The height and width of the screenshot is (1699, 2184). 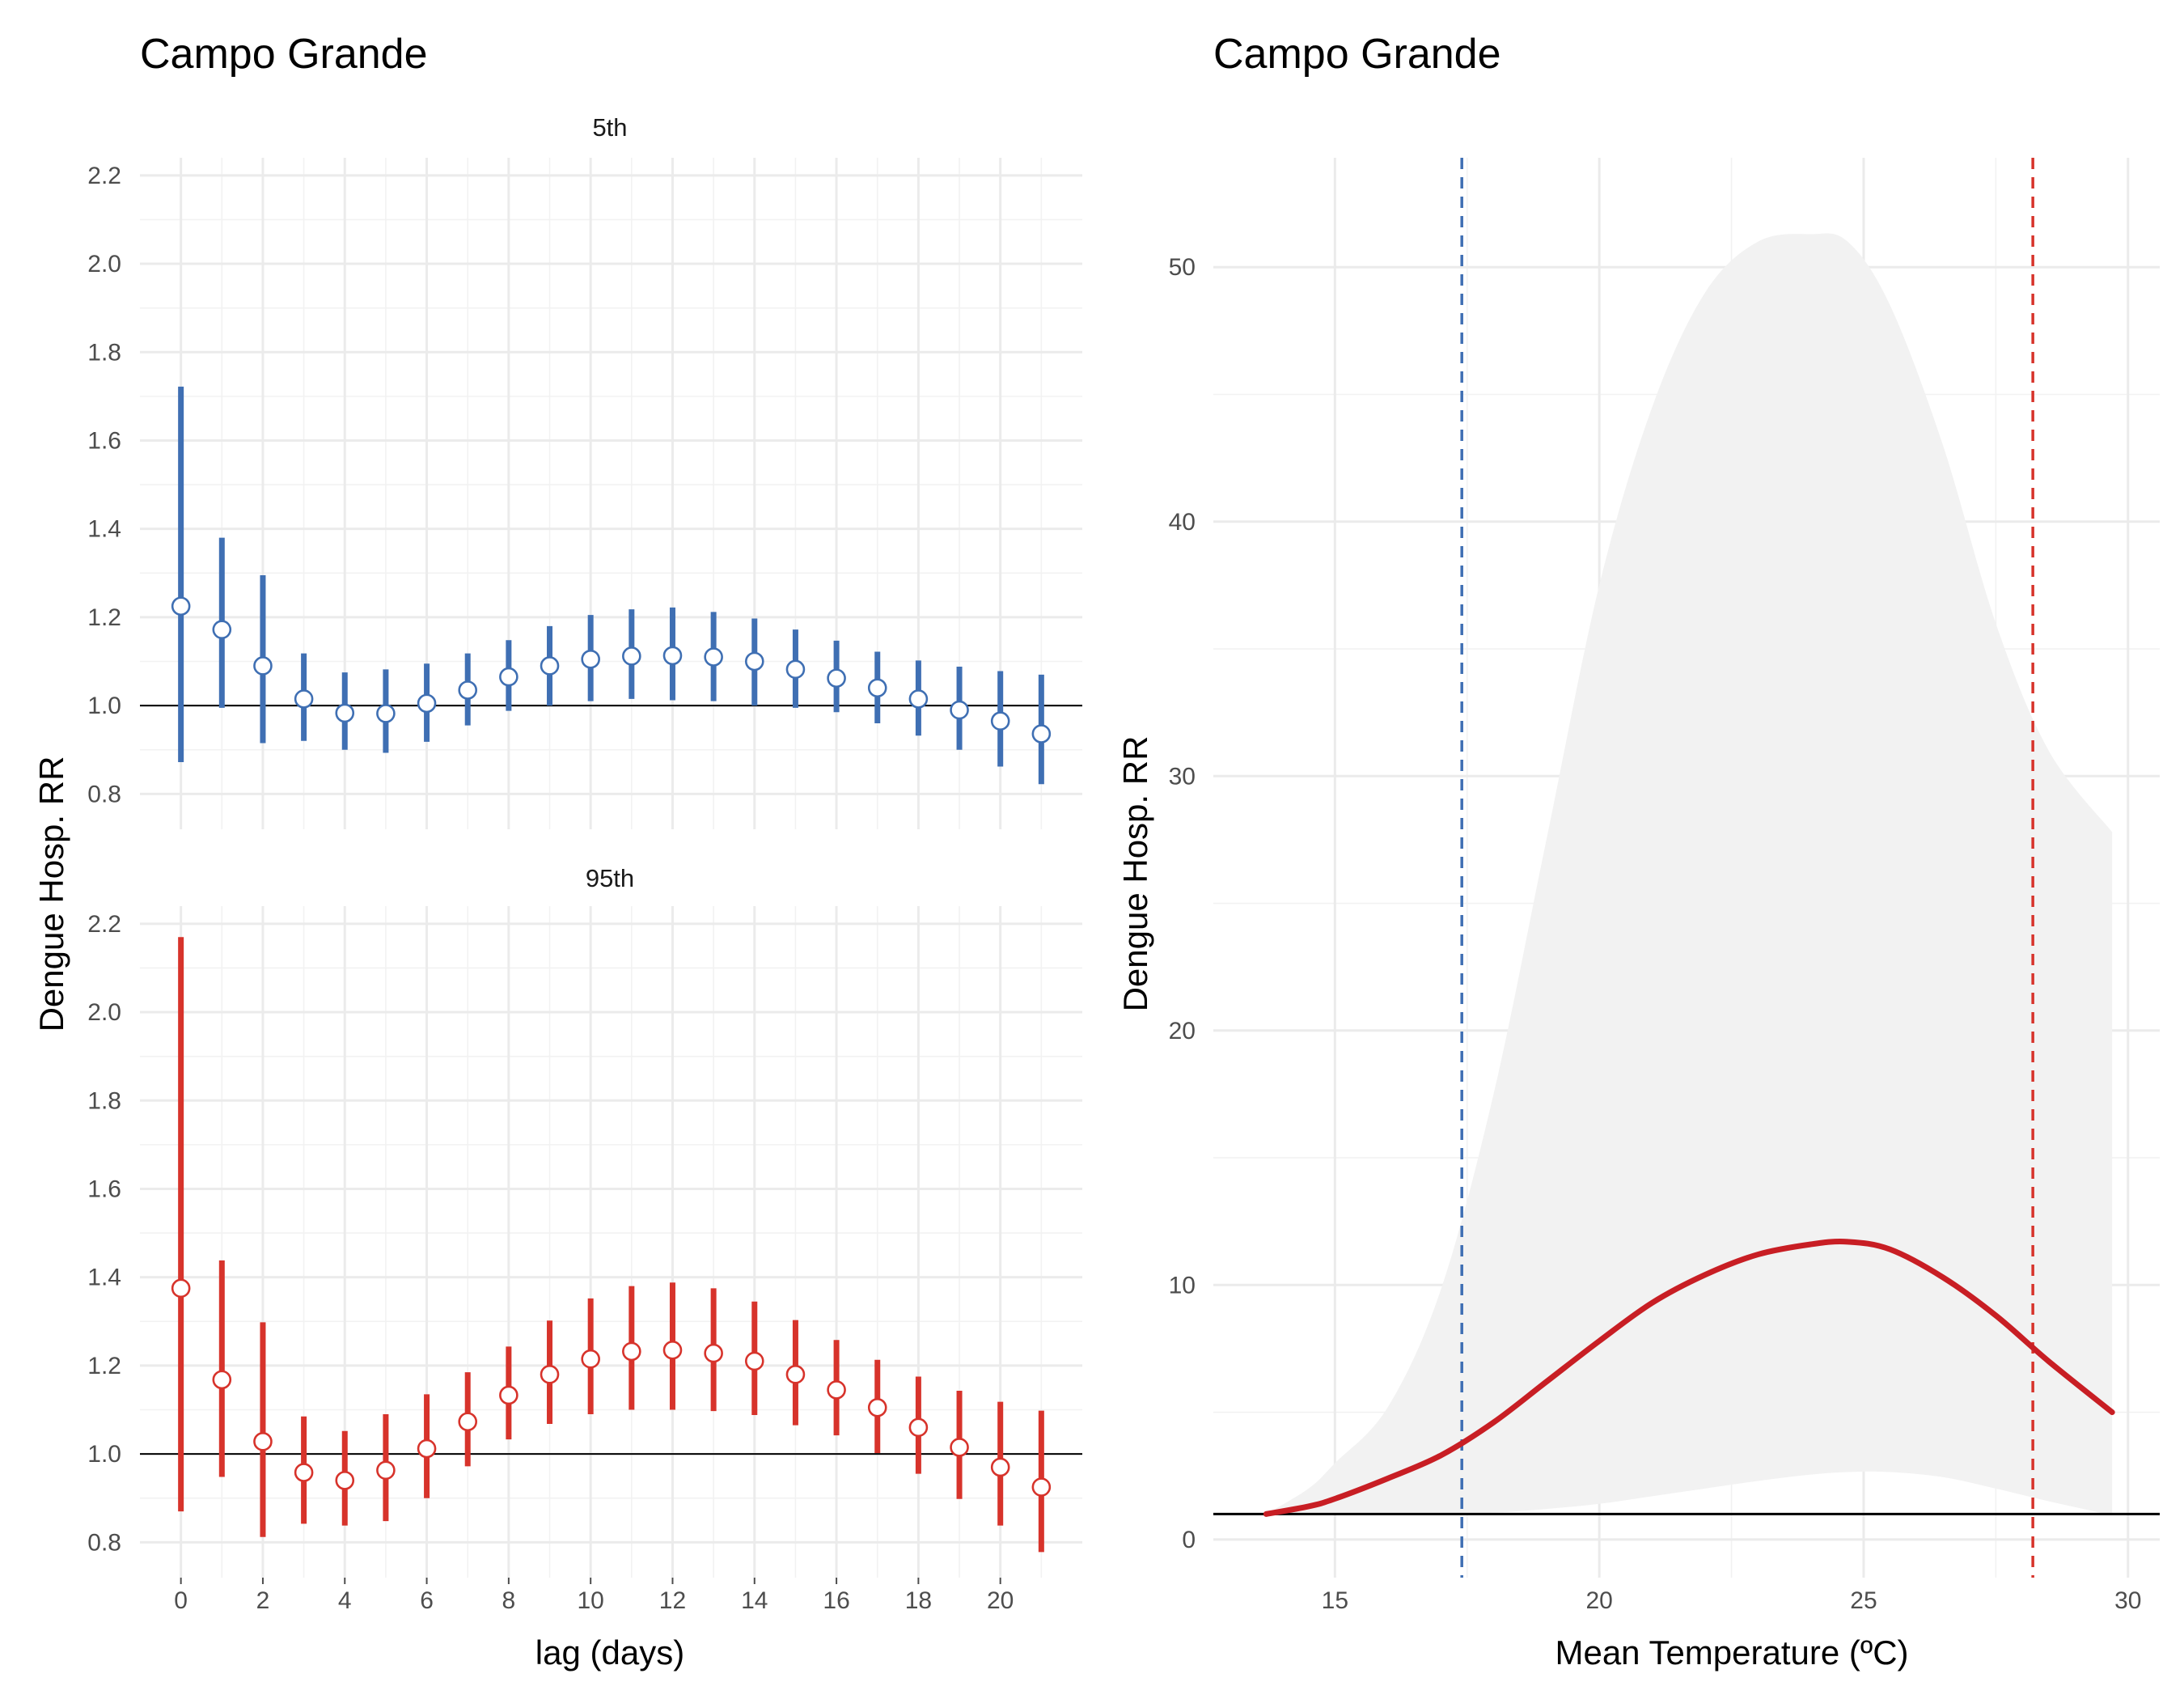 What do you see at coordinates (1863, 1600) in the screenshot?
I see `x-tick-label: 25` at bounding box center [1863, 1600].